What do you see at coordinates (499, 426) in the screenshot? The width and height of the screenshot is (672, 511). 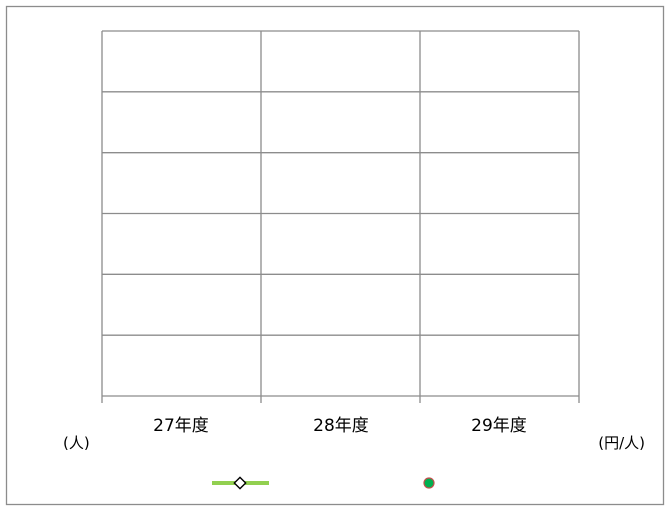 I see `x-tick-label-2: 29年度` at bounding box center [499, 426].